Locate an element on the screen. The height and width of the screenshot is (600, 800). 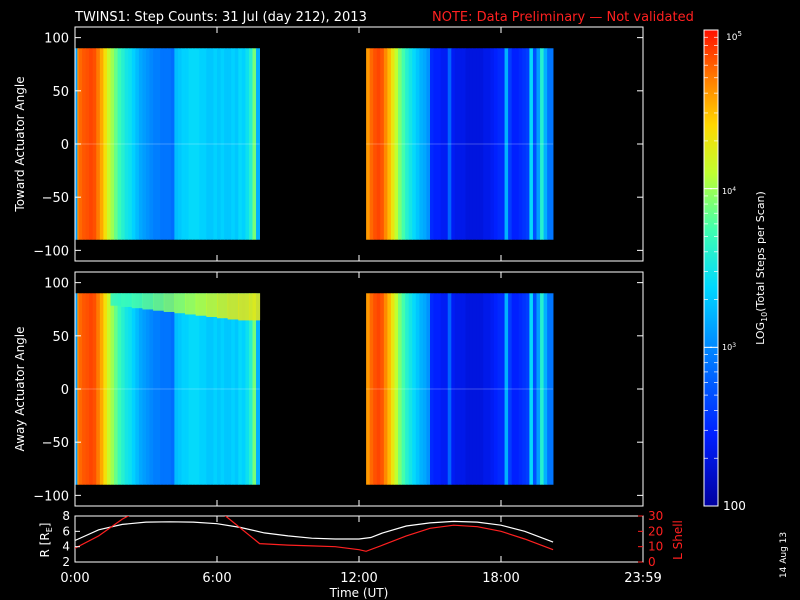
away-ylabel: Away Actuator Angle is located at coordinates (20, 388).